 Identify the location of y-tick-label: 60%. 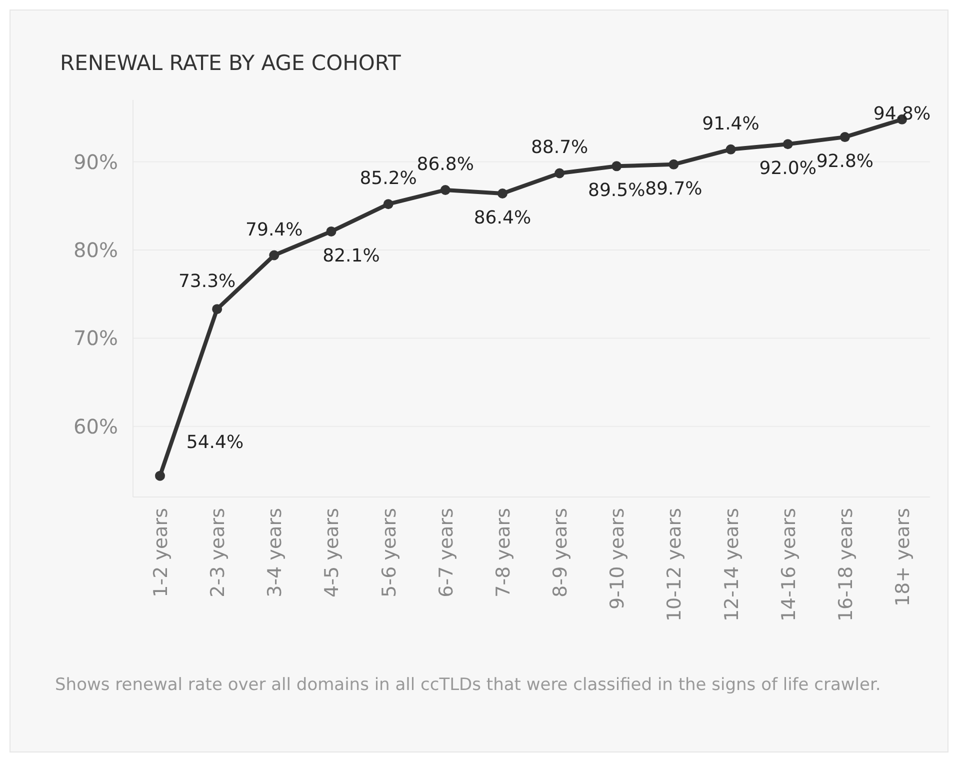
(96, 426).